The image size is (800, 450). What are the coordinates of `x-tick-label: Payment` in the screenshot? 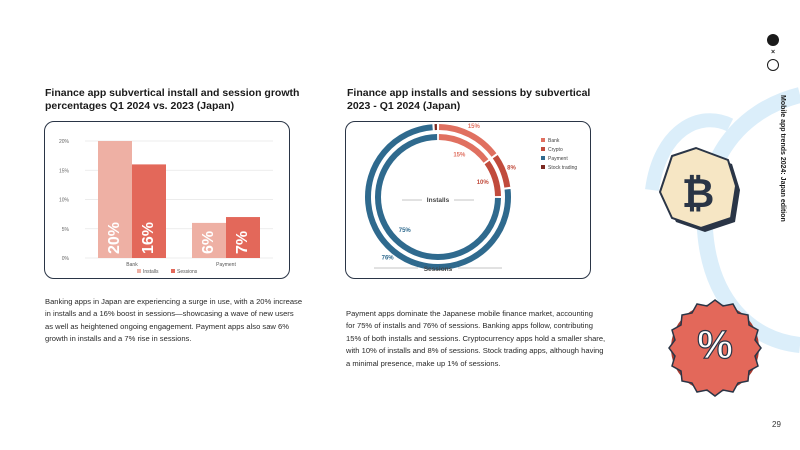 It's located at (226, 265).